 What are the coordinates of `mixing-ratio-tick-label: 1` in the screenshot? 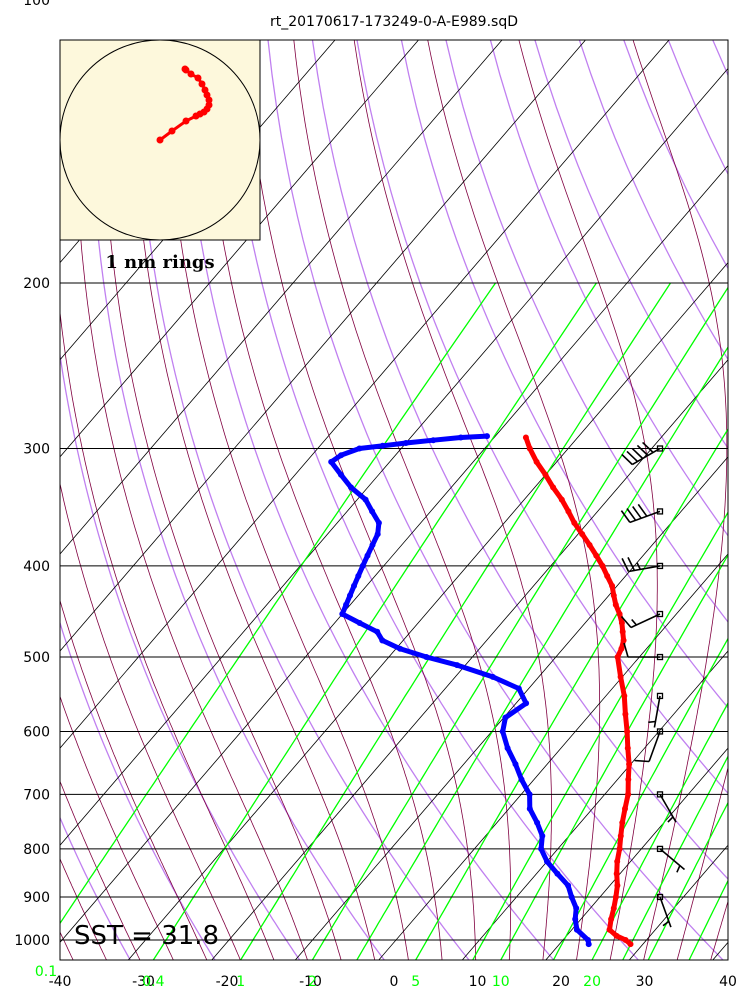 It's located at (240, 982).